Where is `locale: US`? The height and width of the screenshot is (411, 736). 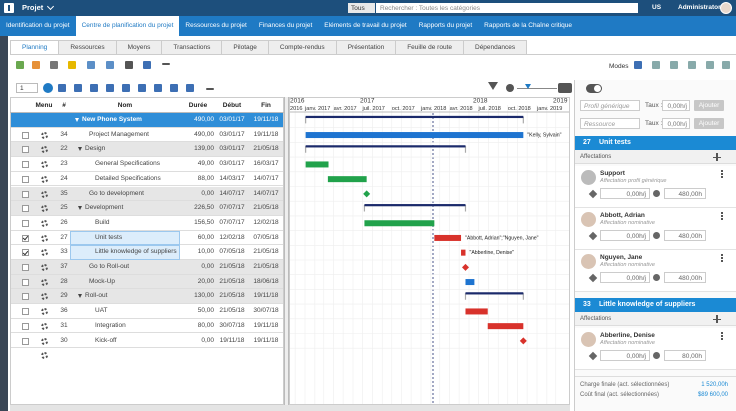 locale: US is located at coordinates (657, 7).